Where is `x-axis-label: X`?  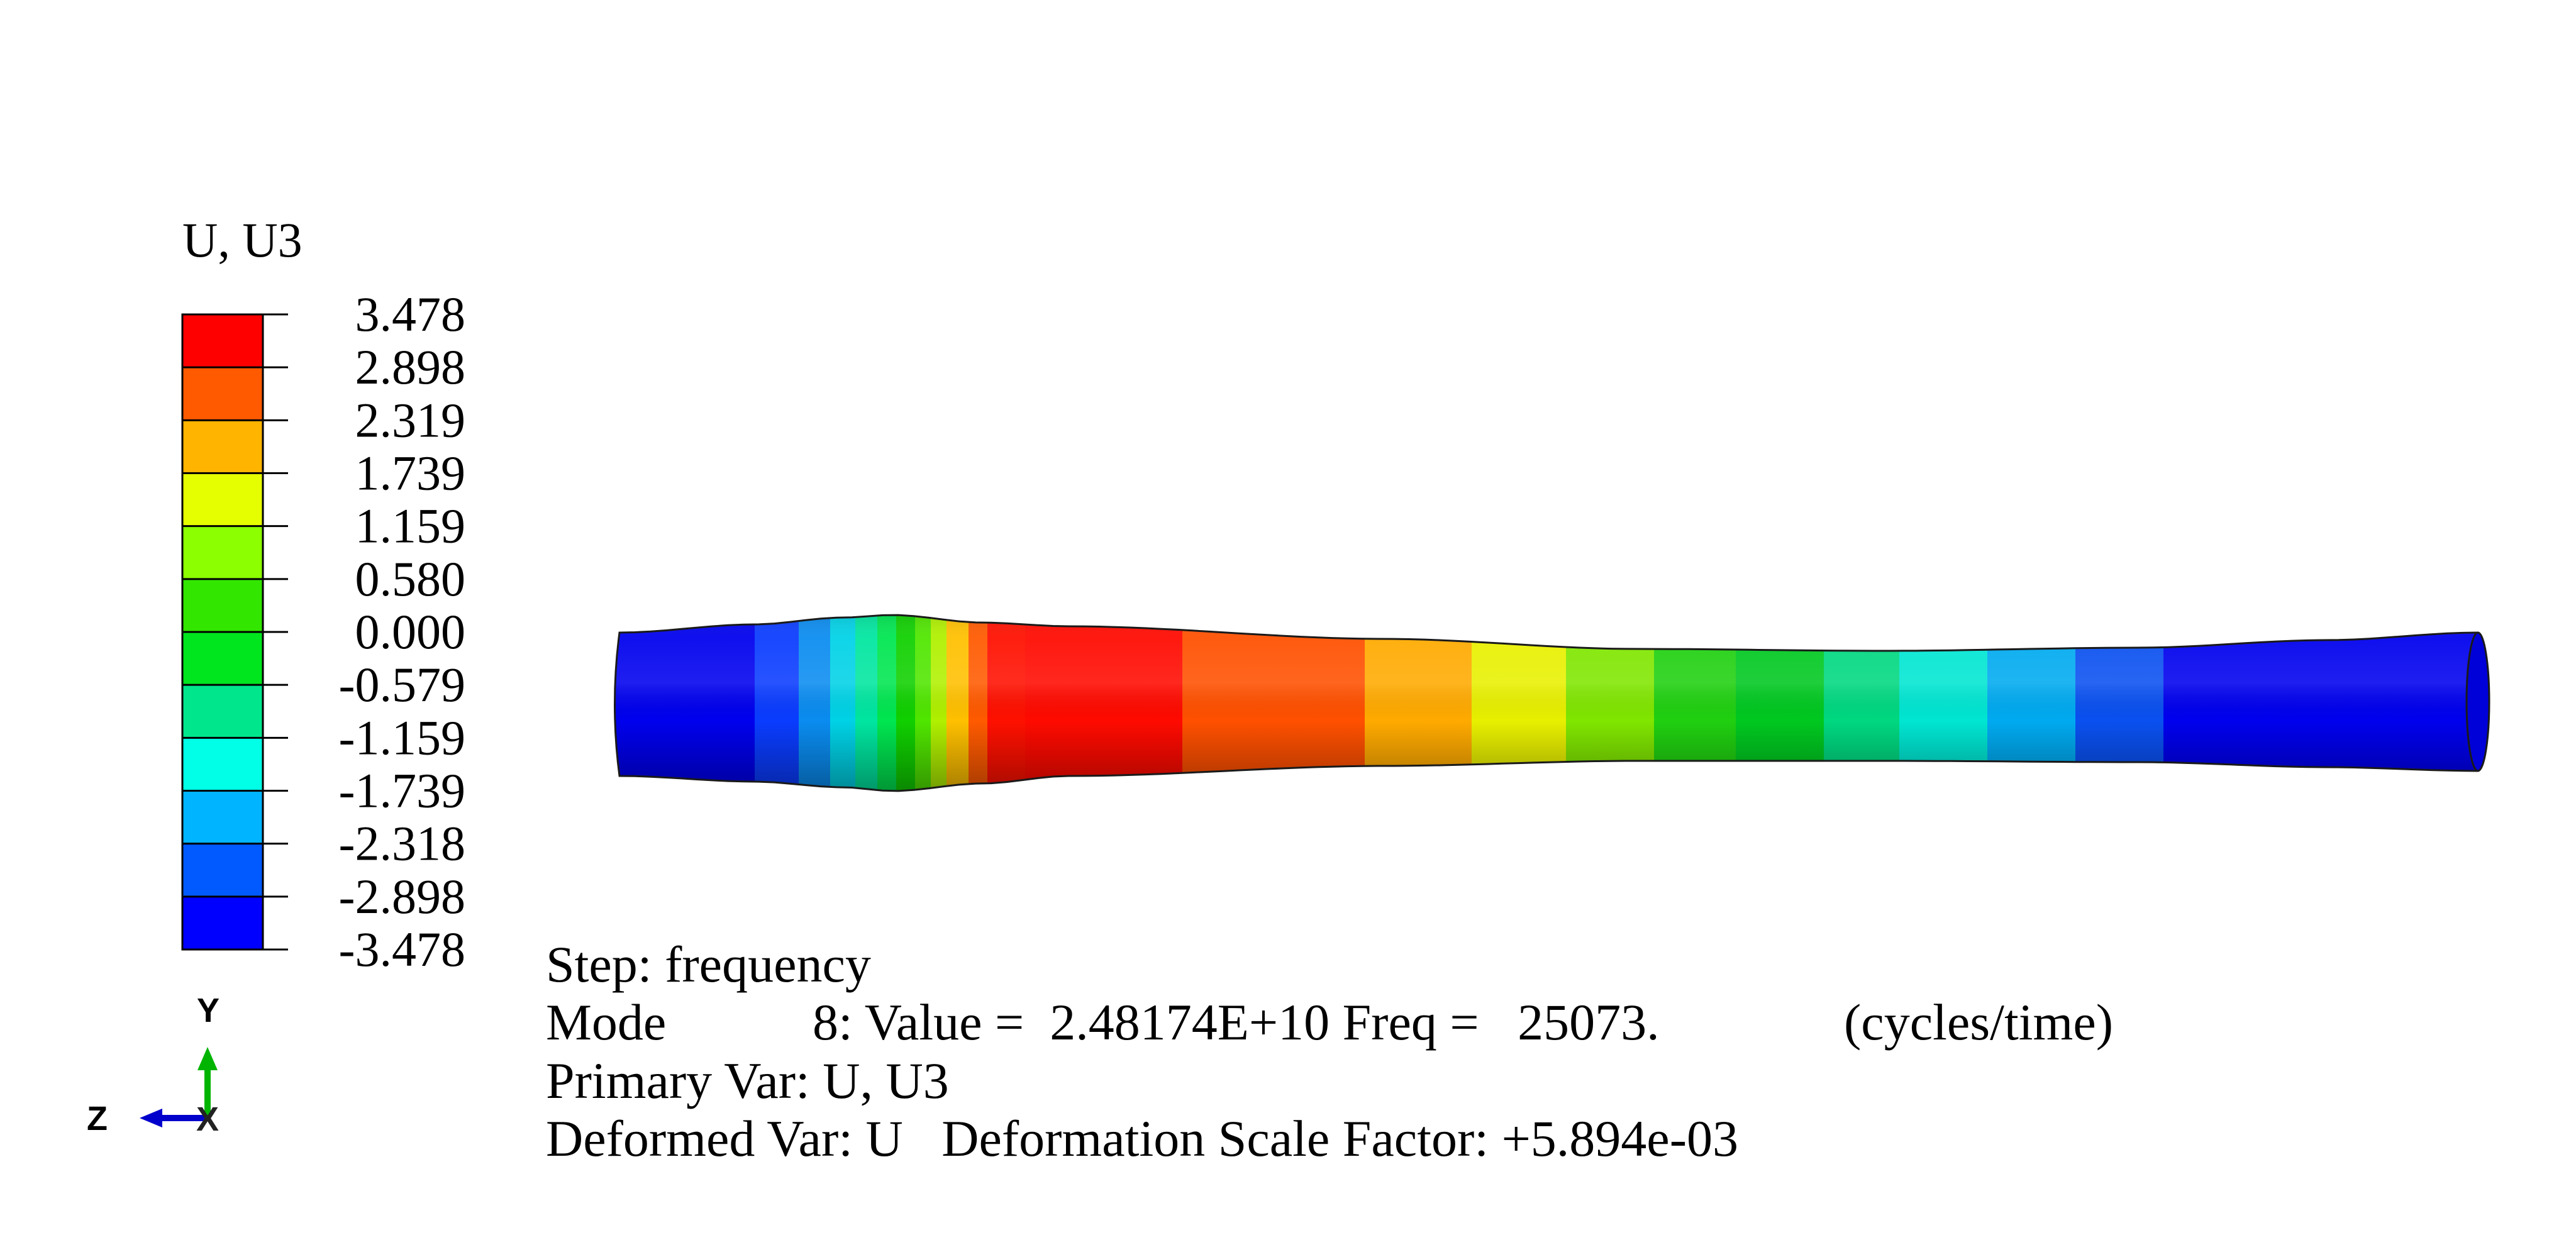
x-axis-label: X is located at coordinates (207, 1119).